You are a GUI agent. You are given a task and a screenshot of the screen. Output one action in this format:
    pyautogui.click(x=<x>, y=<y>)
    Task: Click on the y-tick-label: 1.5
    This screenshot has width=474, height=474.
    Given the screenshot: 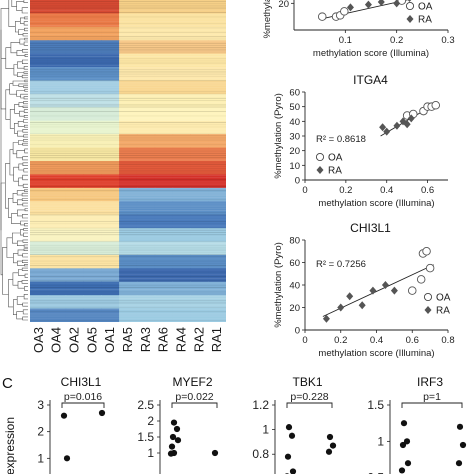 What is the action you would take?
    pyautogui.click(x=375, y=405)
    